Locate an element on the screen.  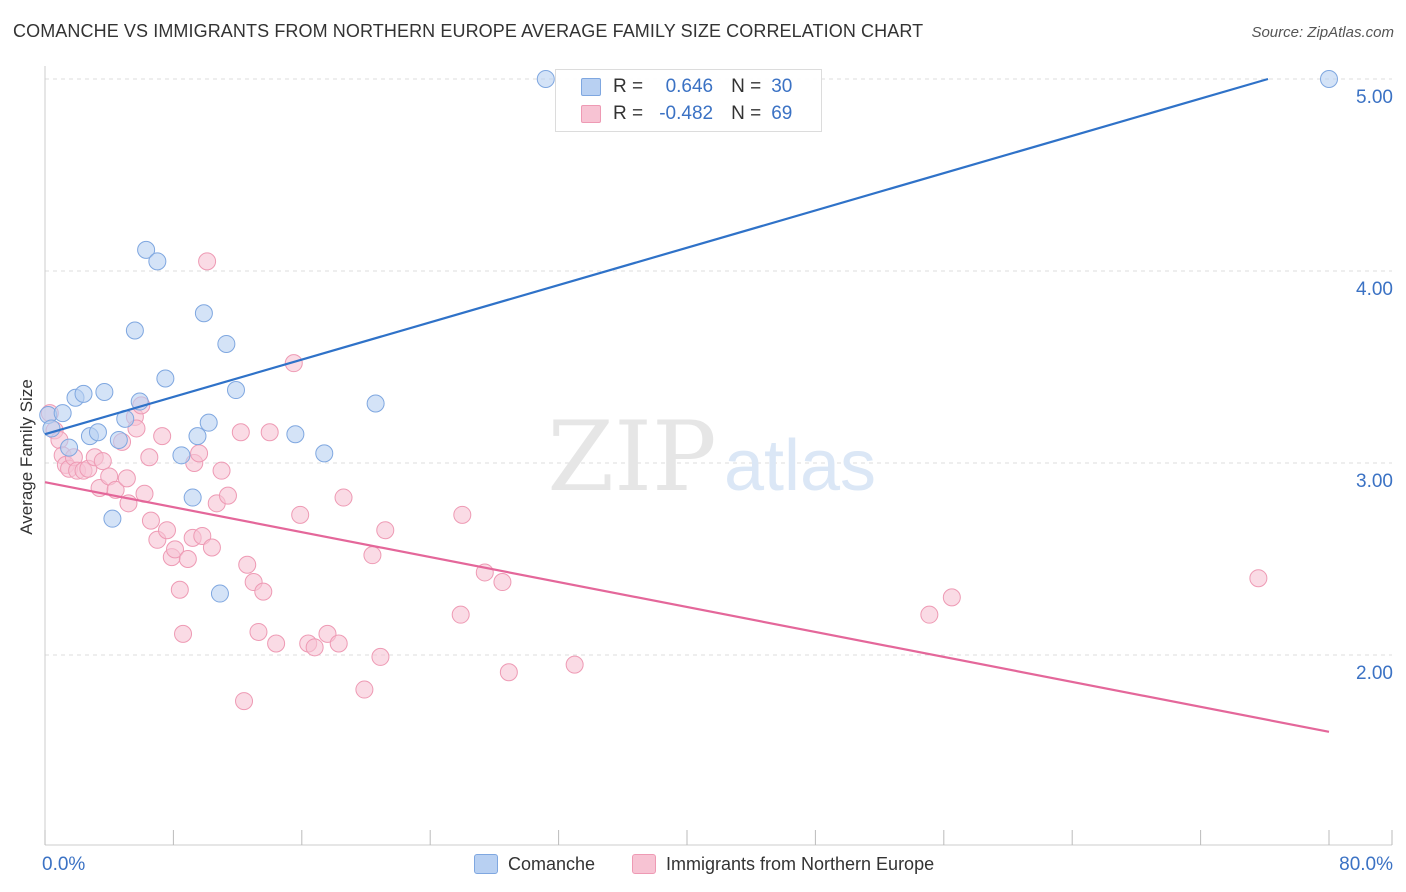
comanche-r-value: 0.646 is located at coordinates (689, 86).